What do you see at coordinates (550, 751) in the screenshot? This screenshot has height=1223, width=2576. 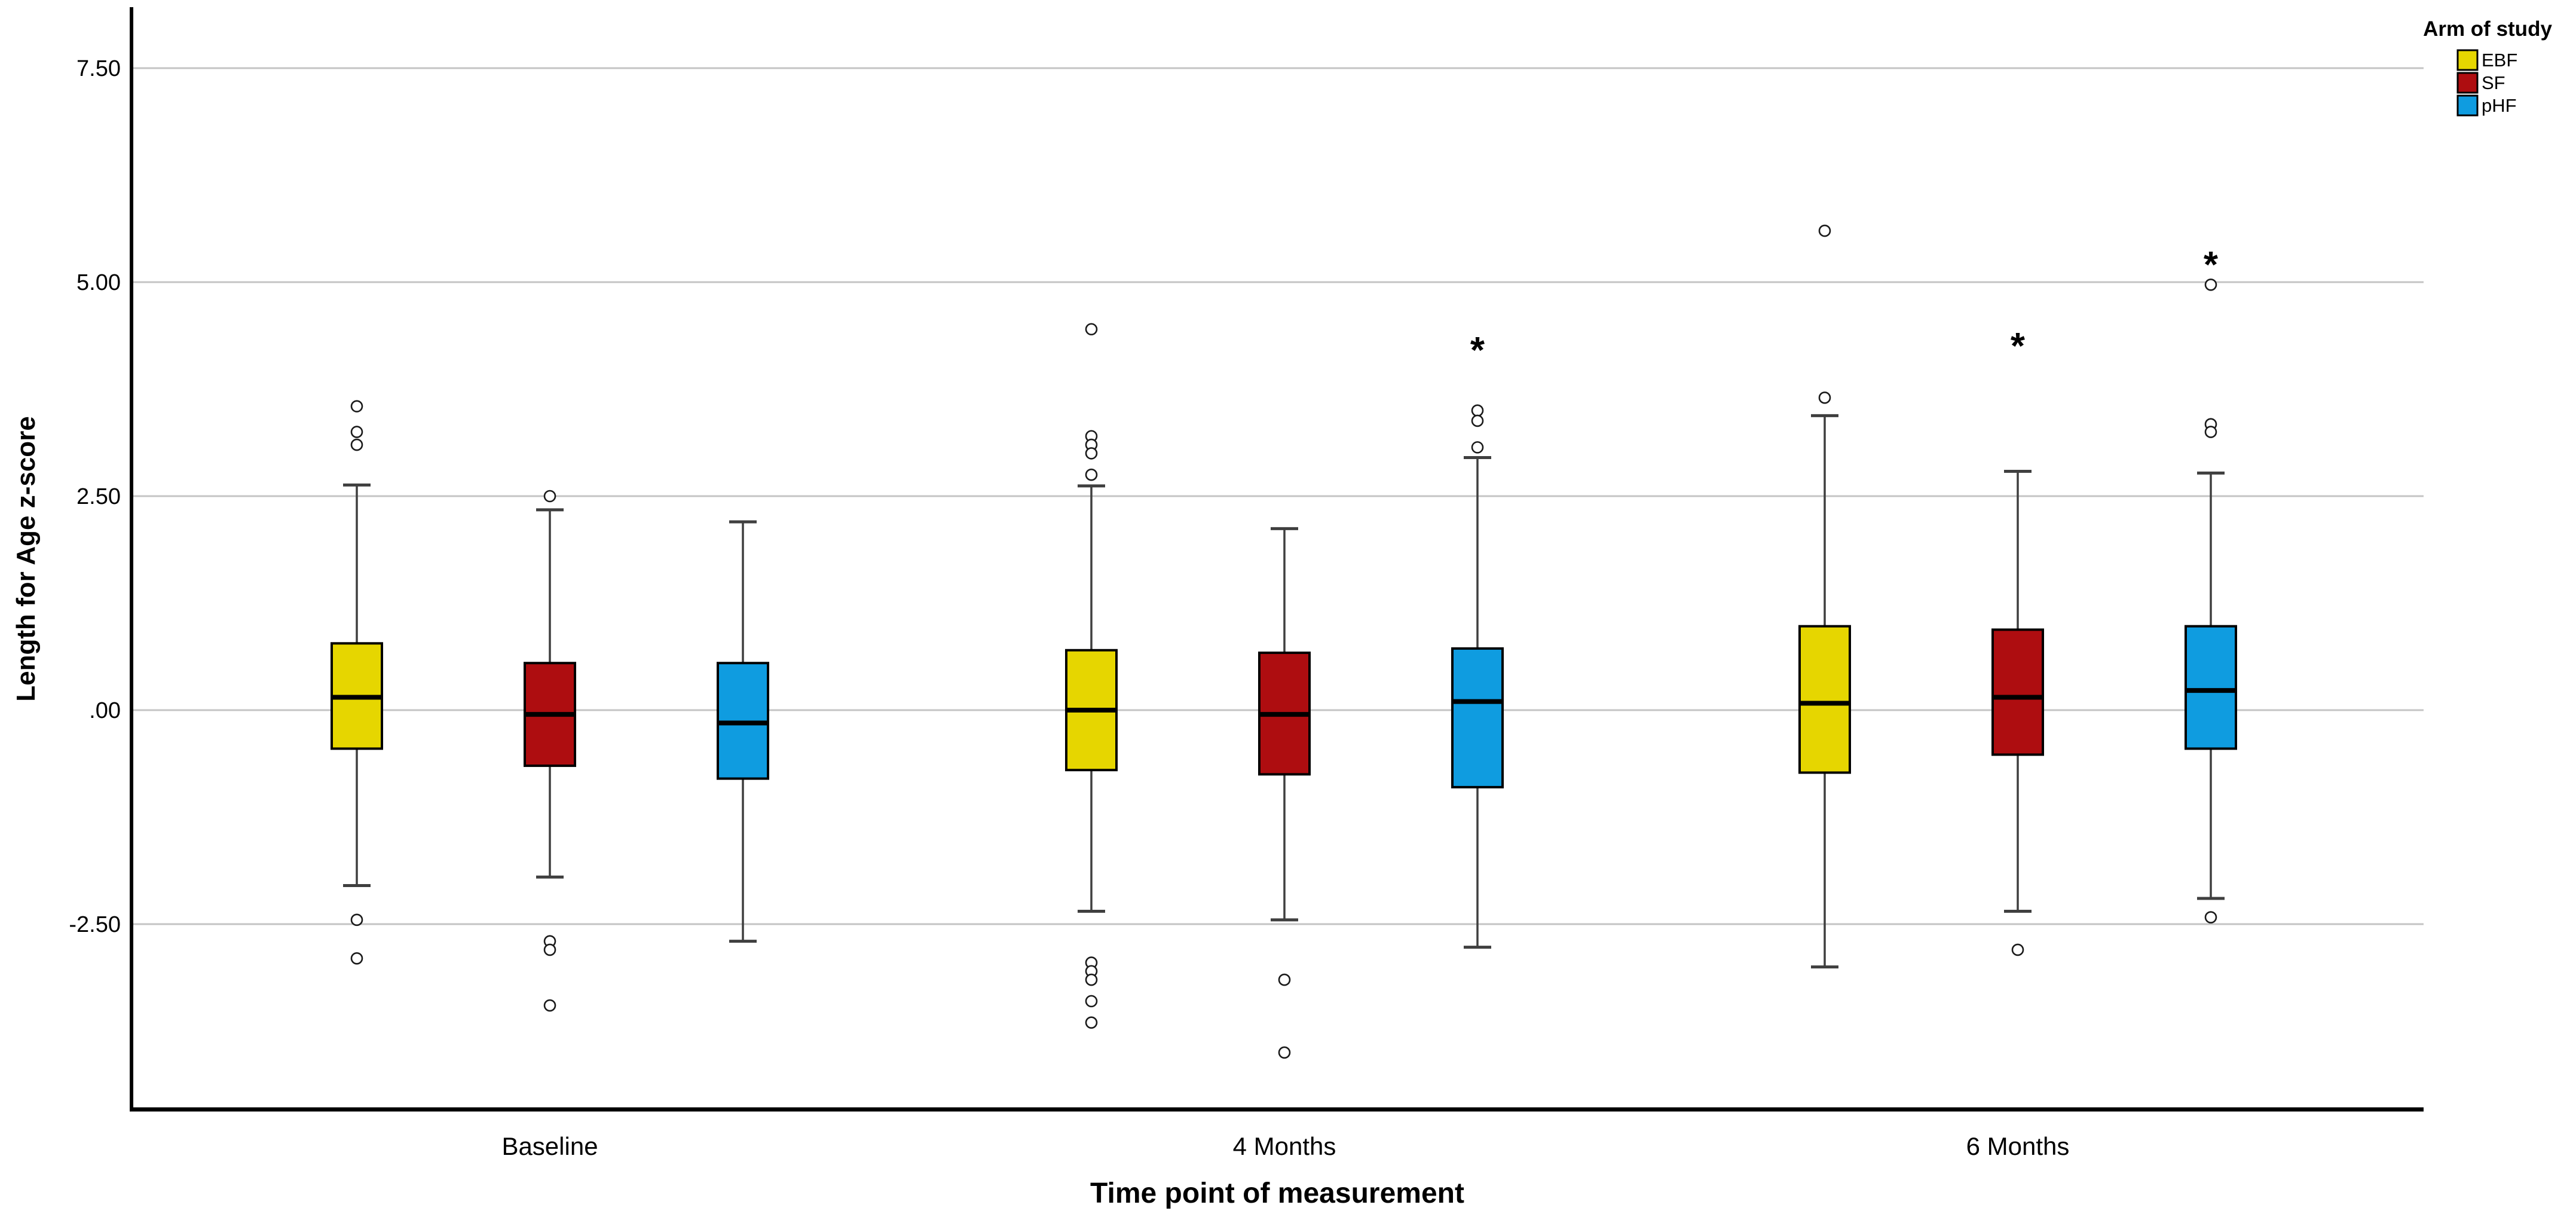 I see `box-group-SF-Baseline` at bounding box center [550, 751].